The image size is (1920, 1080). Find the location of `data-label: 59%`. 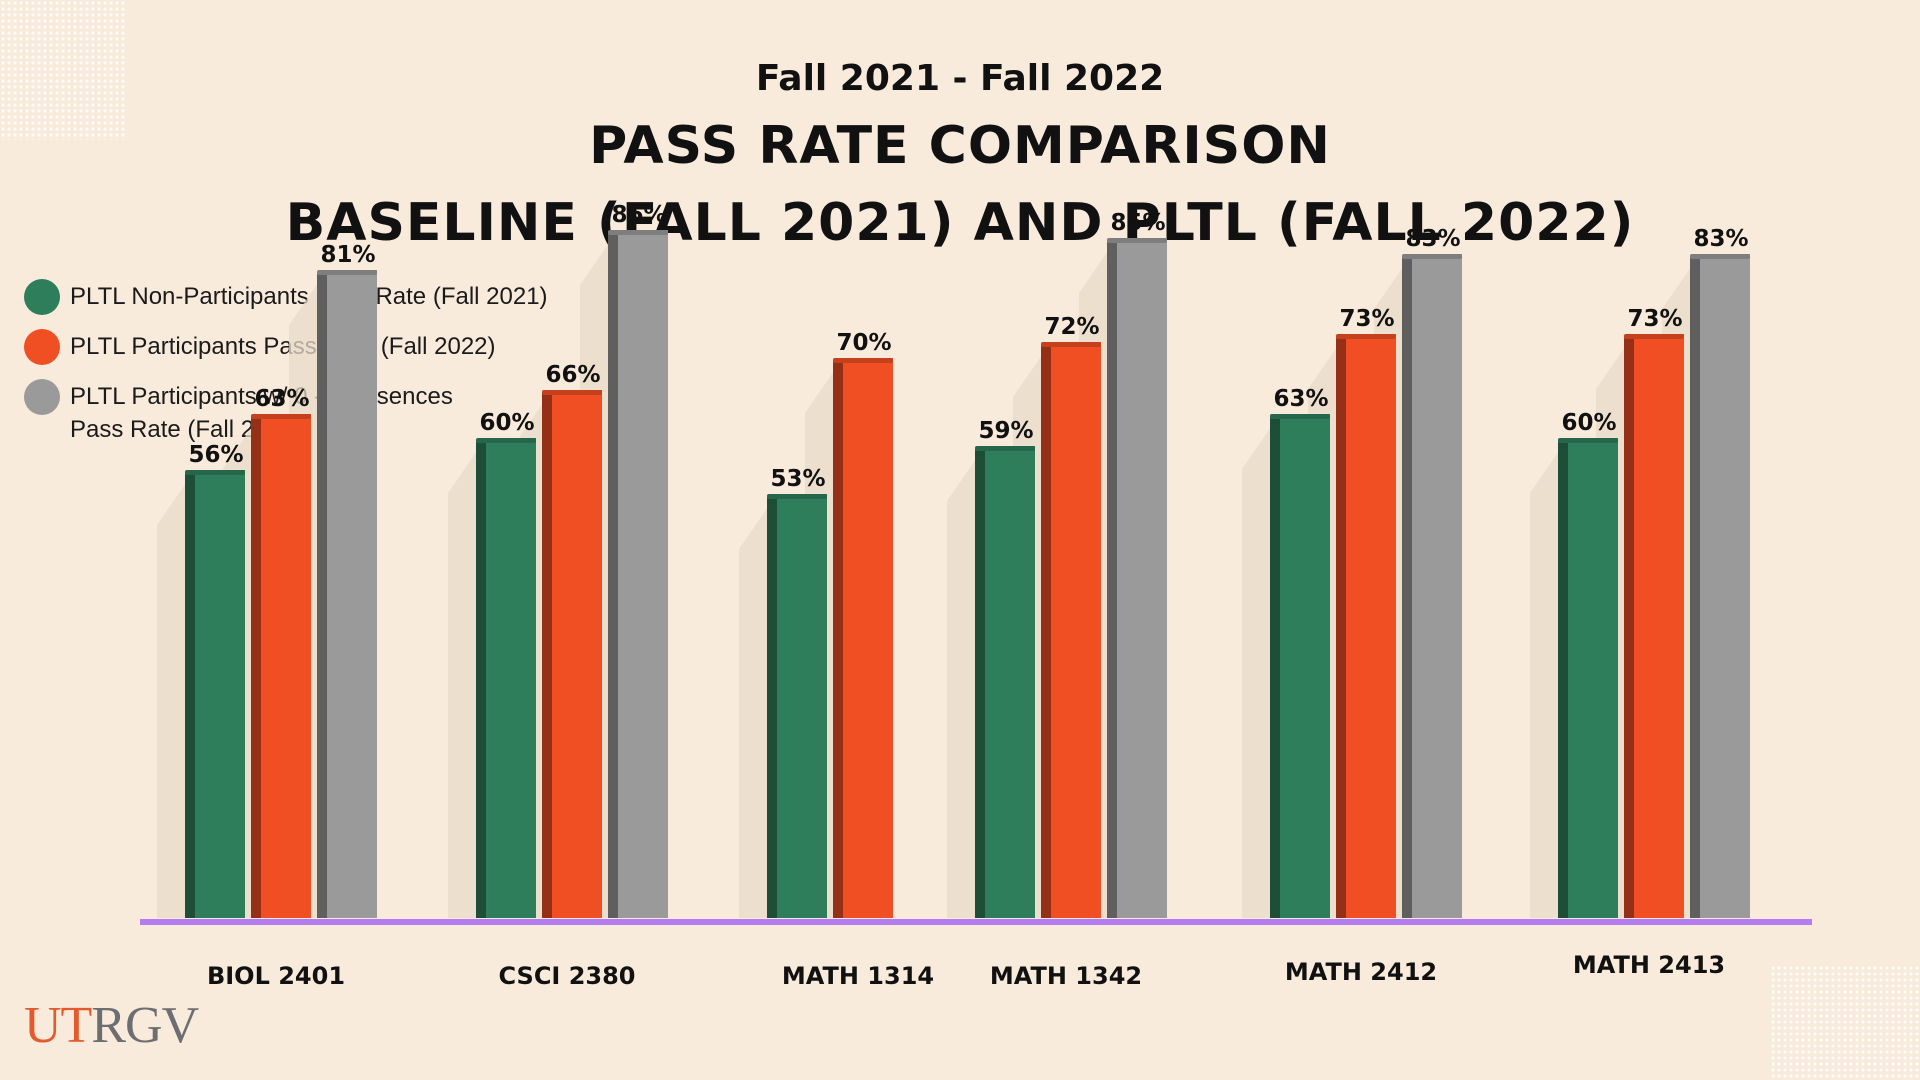

data-label: 59% is located at coordinates (1005, 431).